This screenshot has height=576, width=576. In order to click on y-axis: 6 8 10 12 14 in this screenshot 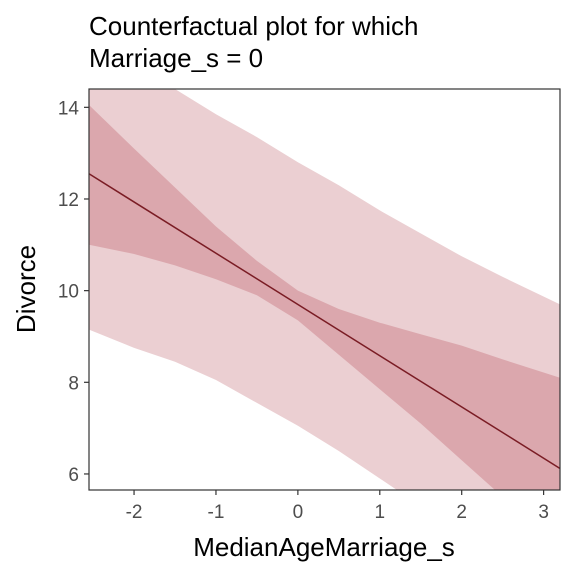, I will do `click(73, 292)`.